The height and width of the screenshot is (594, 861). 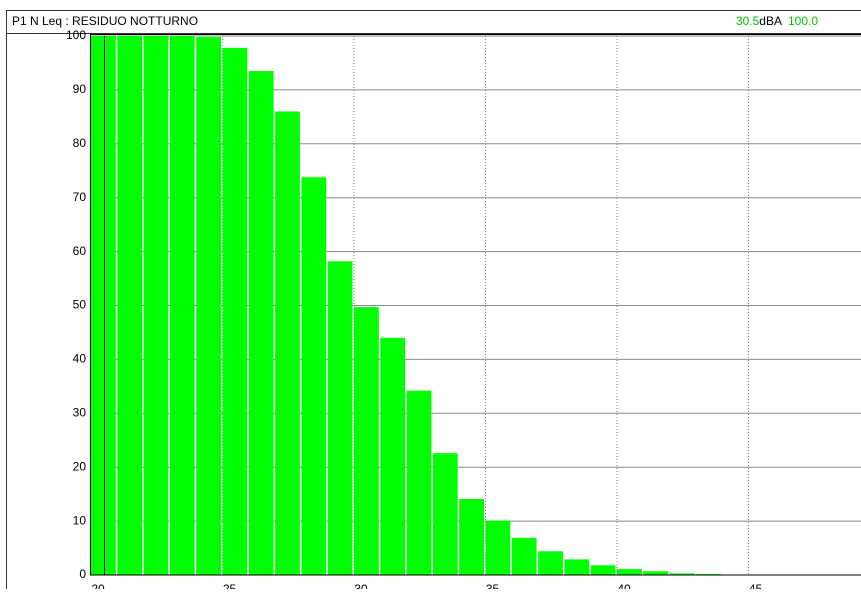 What do you see at coordinates (105, 21) in the screenshot?
I see `chart-title: P1 N Leq : RESIDUO NOTTURNO` at bounding box center [105, 21].